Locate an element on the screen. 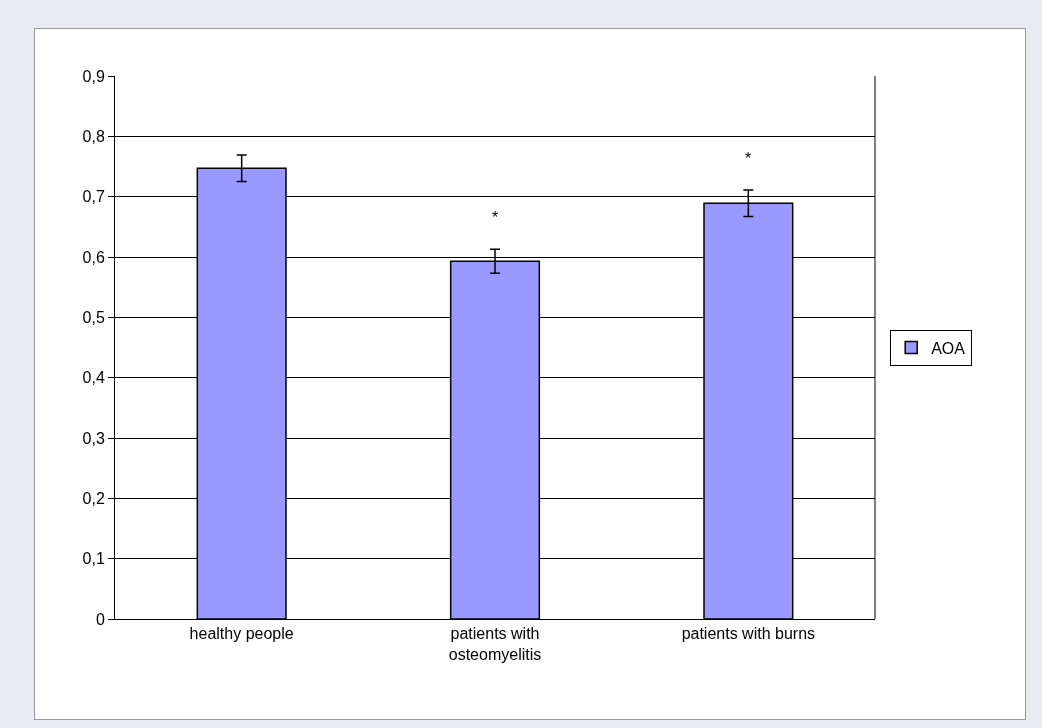 The width and height of the screenshot is (1042, 728). y-tick-label: 0,9 is located at coordinates (93, 76).